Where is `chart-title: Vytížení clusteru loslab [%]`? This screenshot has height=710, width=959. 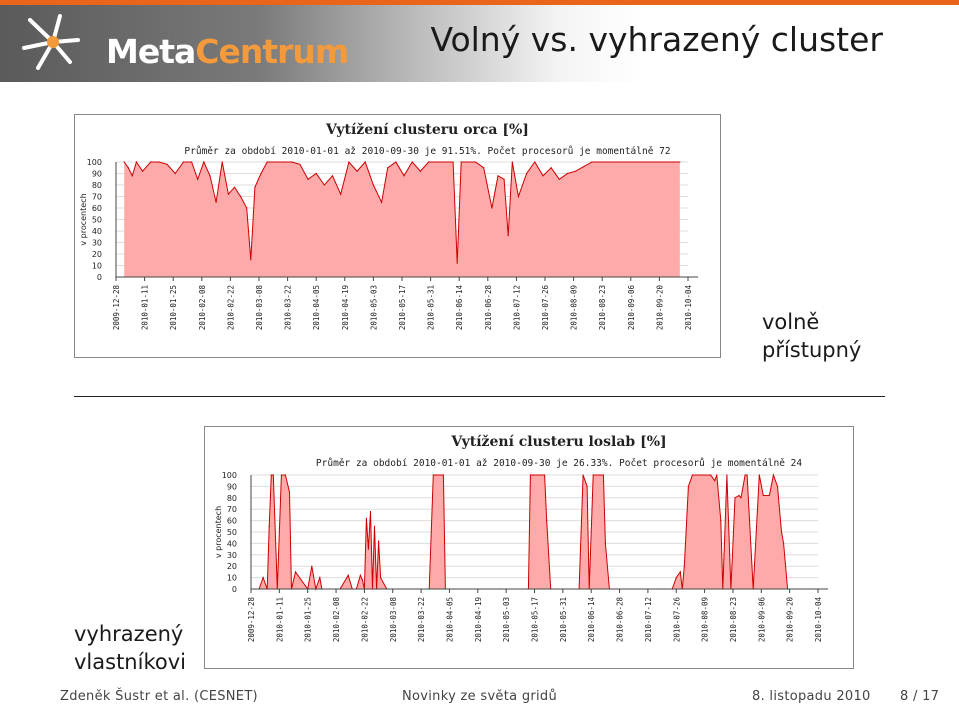 chart-title: Vytížení clusteru loslab [%] is located at coordinates (558, 442).